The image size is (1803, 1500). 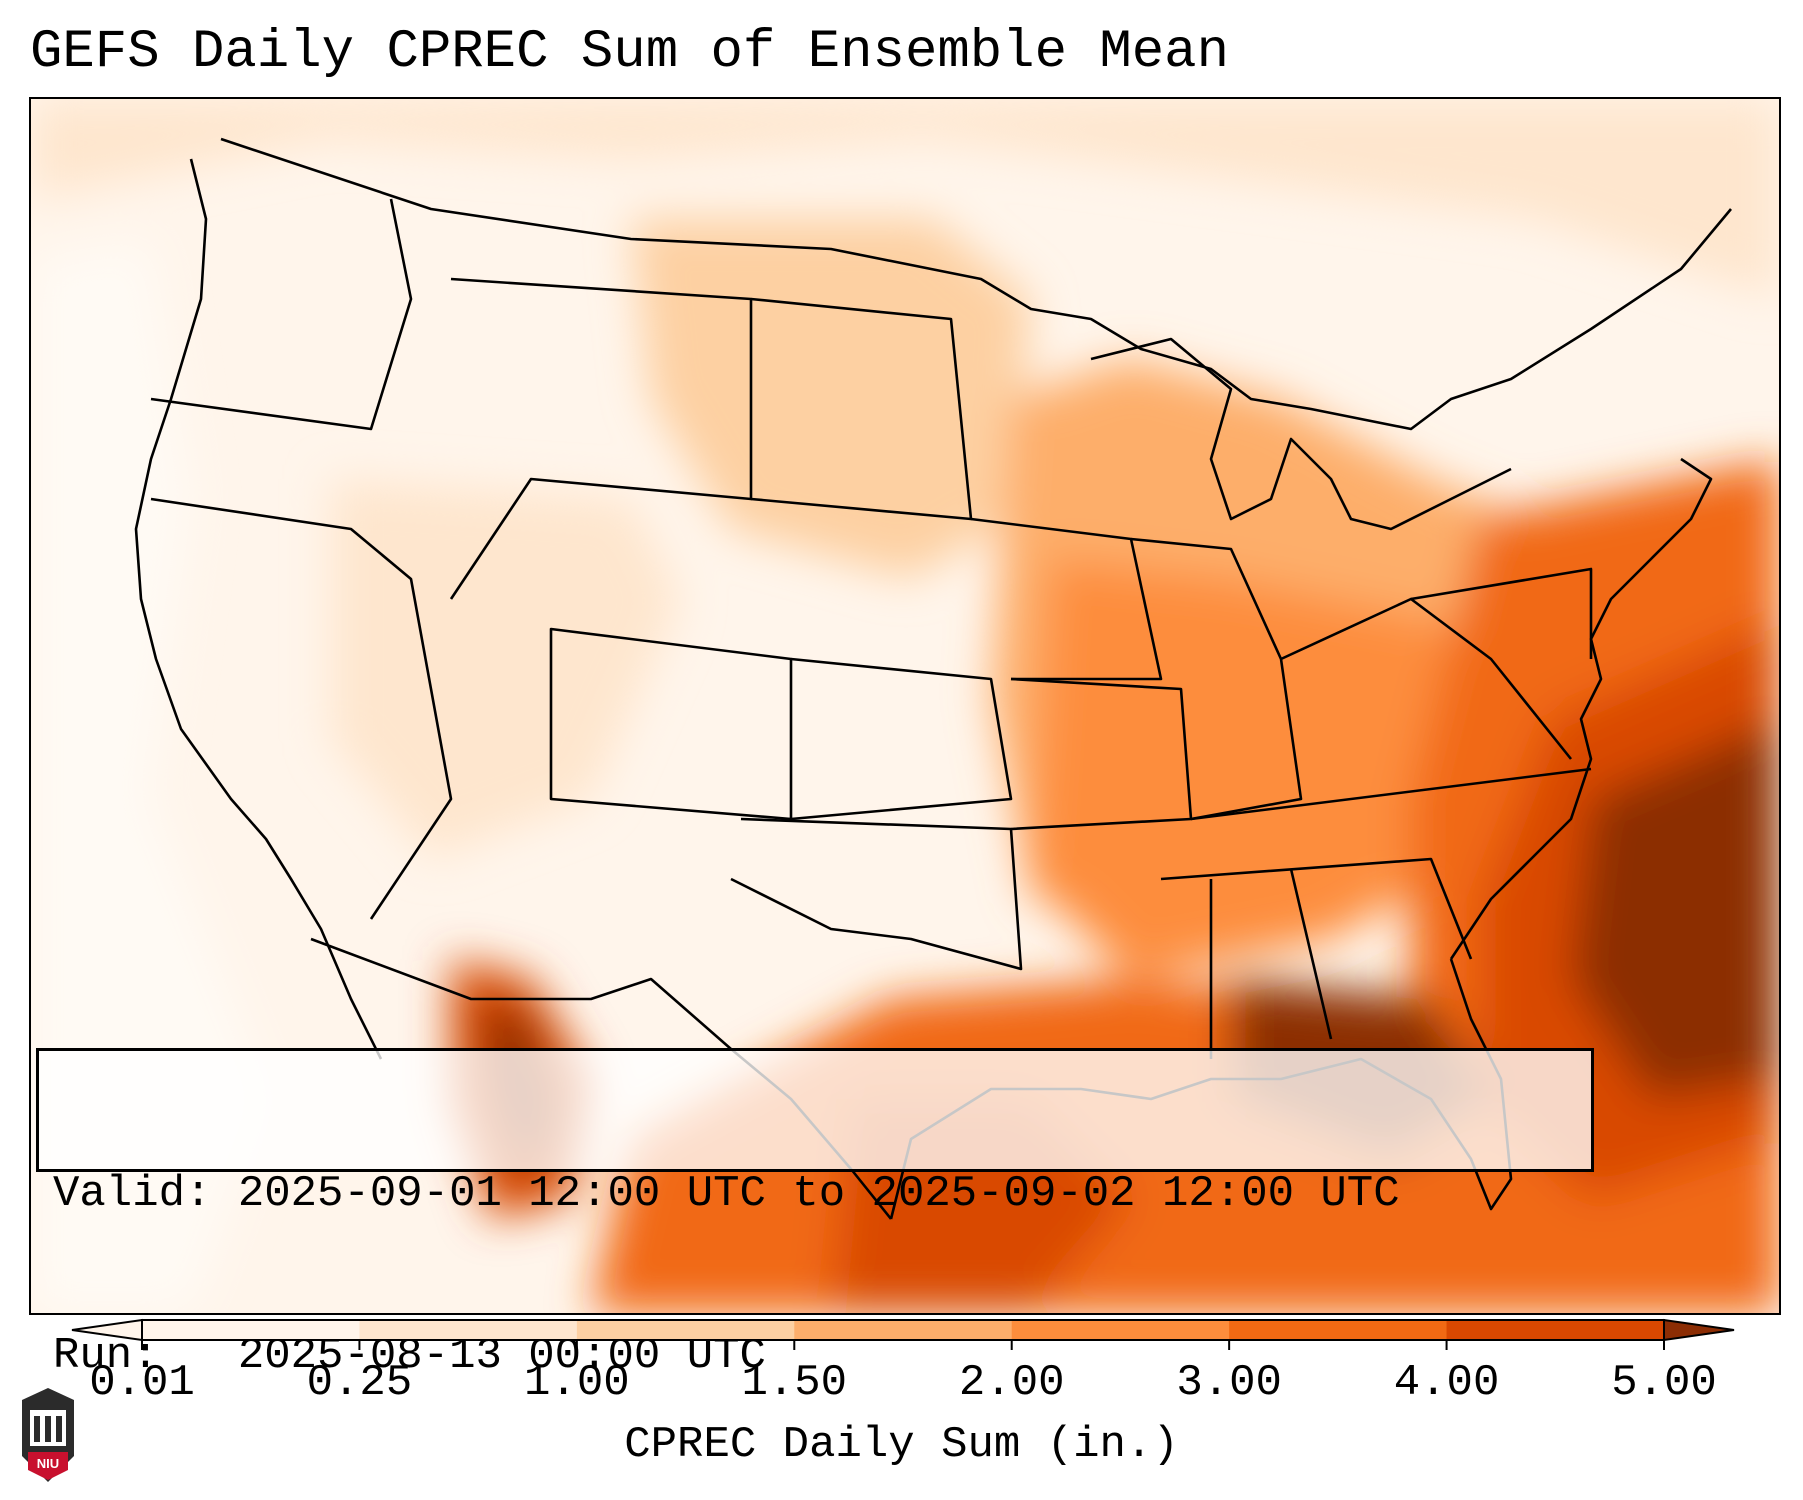 What do you see at coordinates (1011, 1383) in the screenshot?
I see `colorbar-tick-label: 2.00` at bounding box center [1011, 1383].